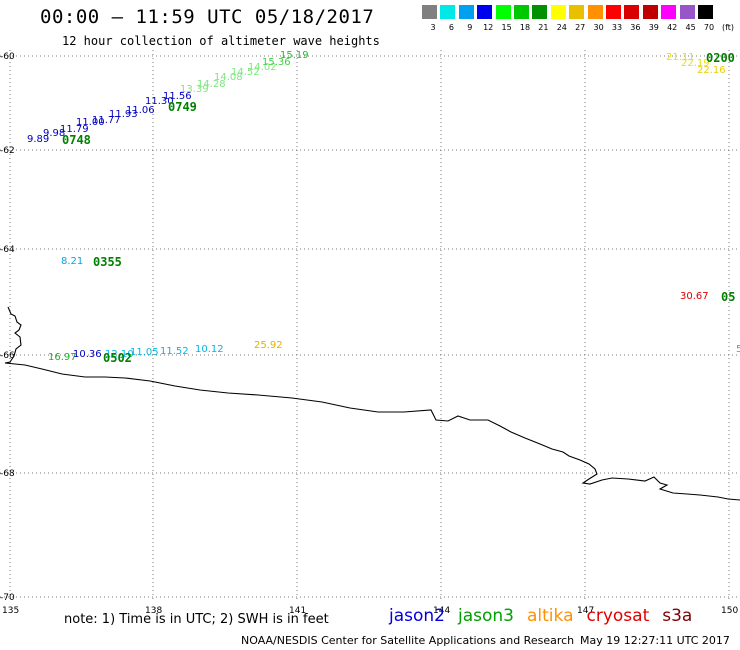 The width and height of the screenshot is (740, 650). I want to click on wave-height-label: 14.02, so click(262, 67).